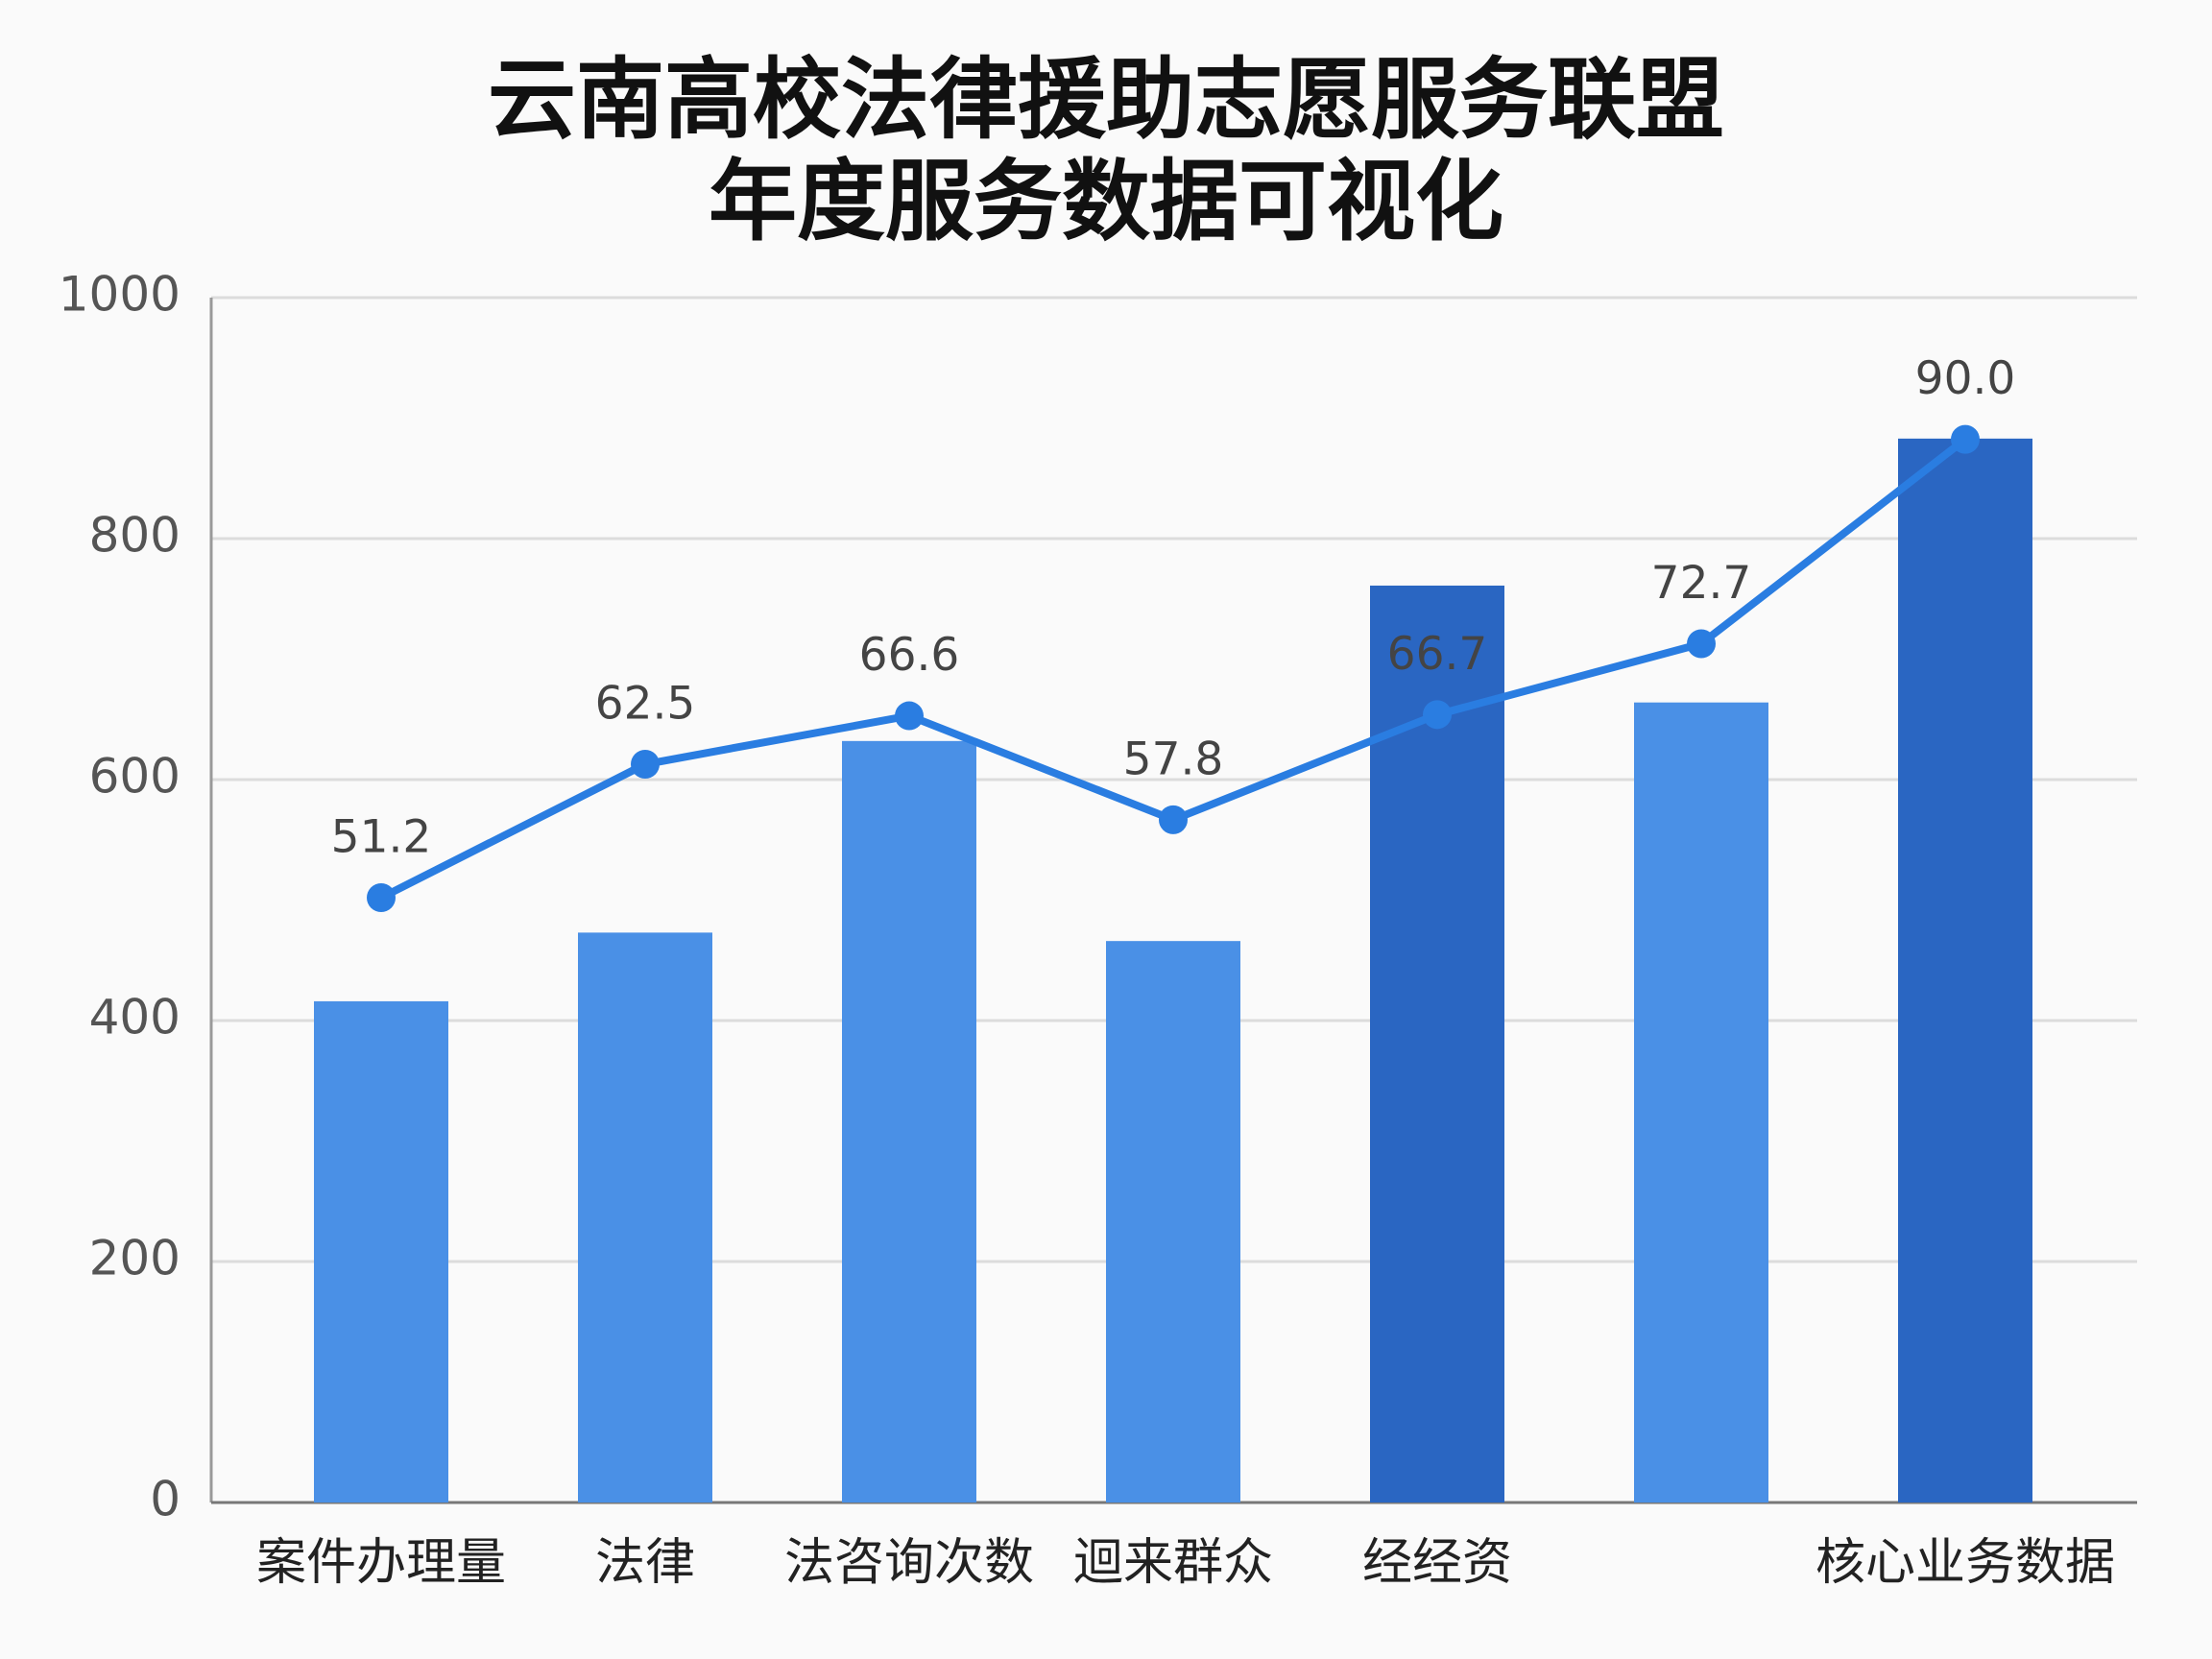 The width and height of the screenshot is (2212, 1659). Describe the element at coordinates (1173, 1563) in the screenshot. I see `x-tick-label: 迴来群众` at that location.